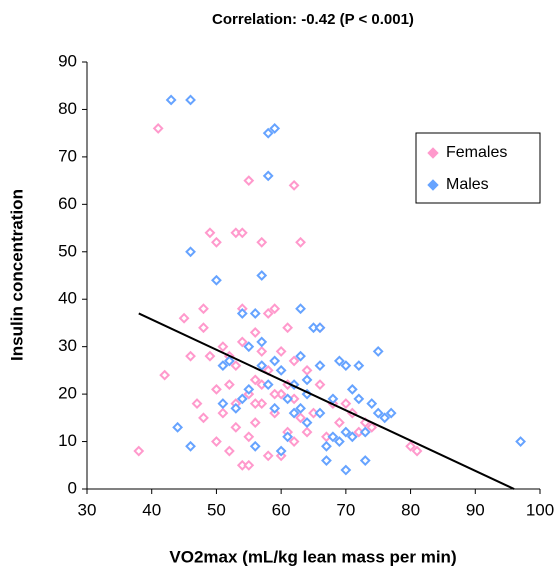 This screenshot has height=574, width=558. I want to click on y-axis-label: Insulin concentration, so click(16, 275).